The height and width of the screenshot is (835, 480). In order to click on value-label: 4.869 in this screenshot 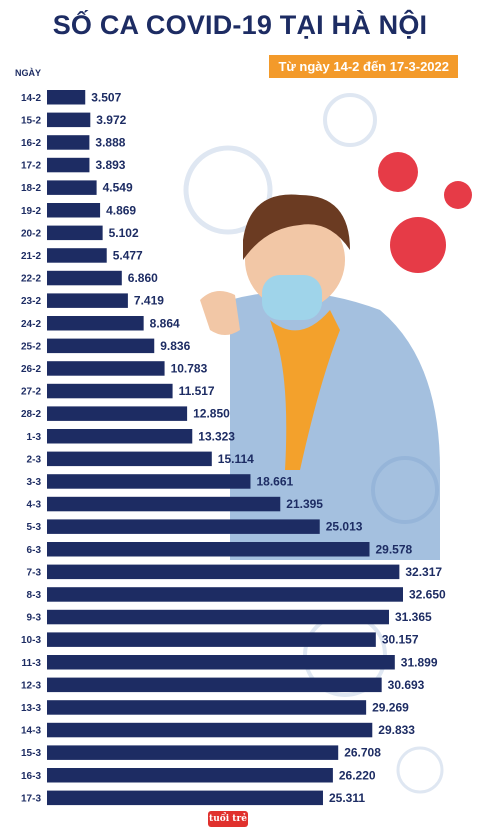, I will do `click(121, 210)`.